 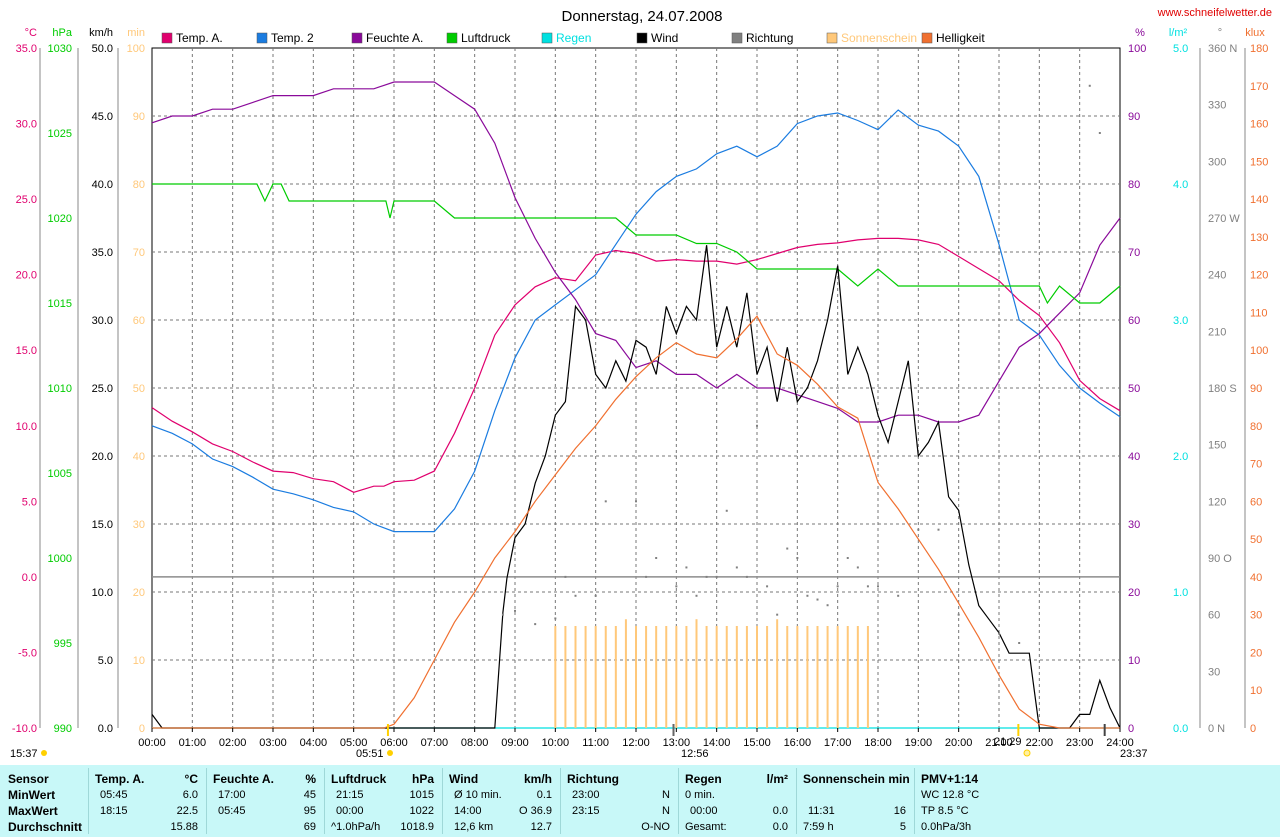 I want to click on sunrise-label: 05:51, so click(x=370, y=754).